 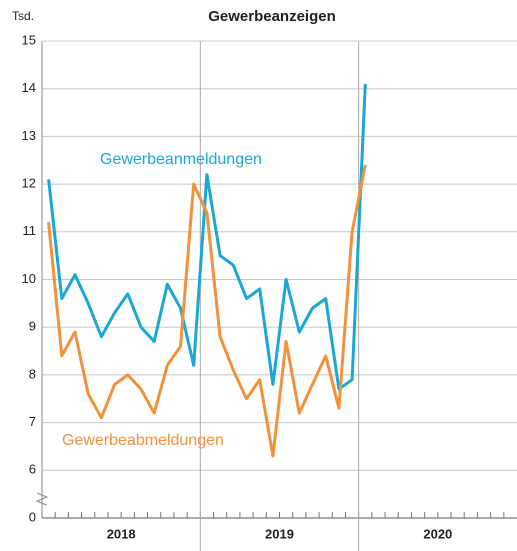 What do you see at coordinates (32, 373) in the screenshot?
I see `y-tick-label: 8` at bounding box center [32, 373].